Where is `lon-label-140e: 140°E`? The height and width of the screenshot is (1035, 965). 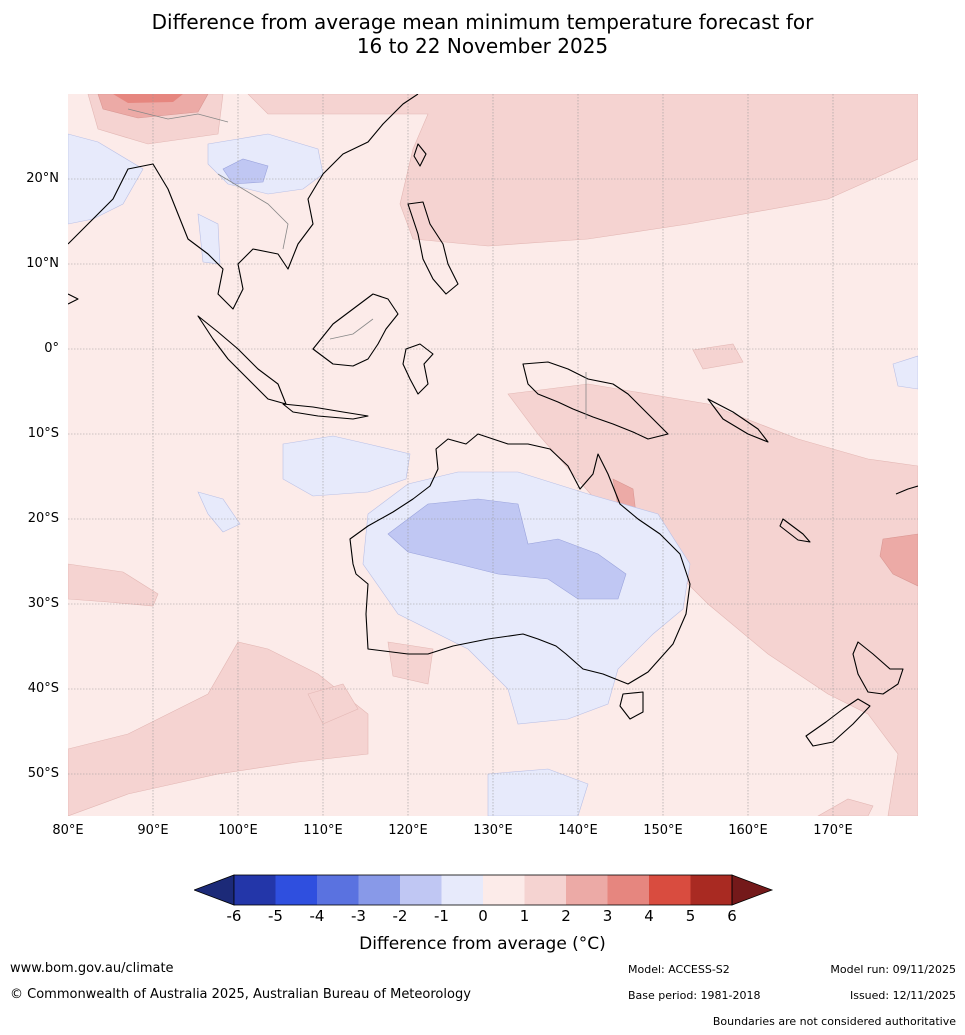 lon-label-140e: 140°E is located at coordinates (578, 830).